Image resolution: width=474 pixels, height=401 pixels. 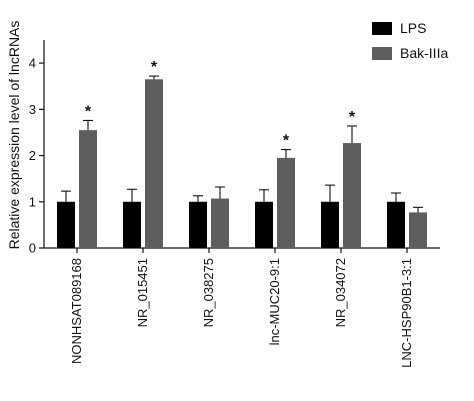 What do you see at coordinates (32, 248) in the screenshot?
I see `y-tick-label: 0` at bounding box center [32, 248].